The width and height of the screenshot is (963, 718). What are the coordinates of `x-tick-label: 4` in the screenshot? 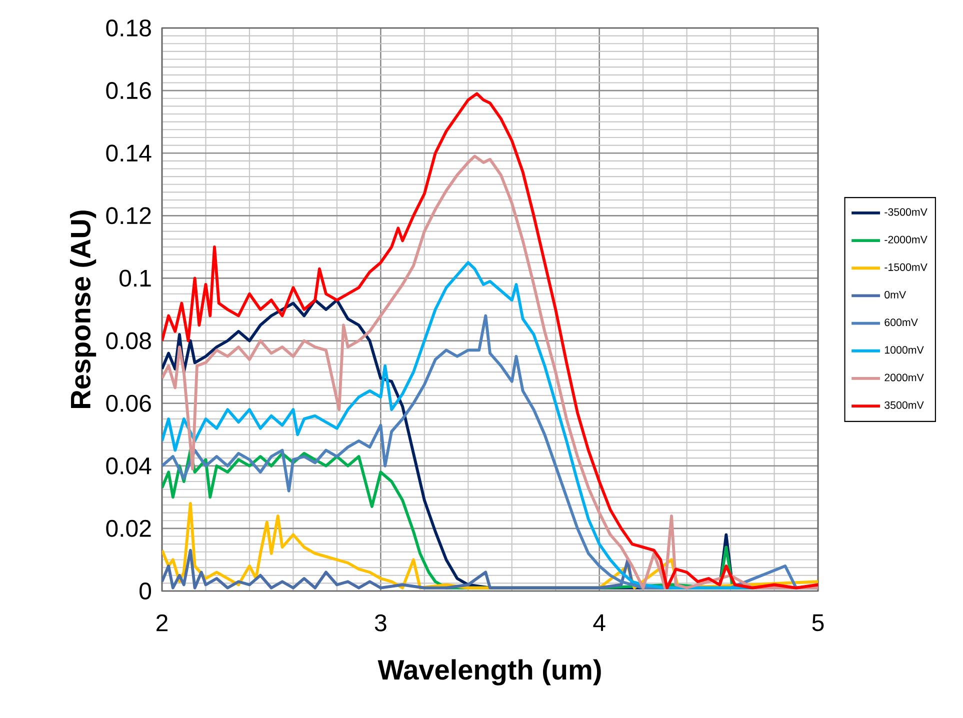 It's located at (599, 622).